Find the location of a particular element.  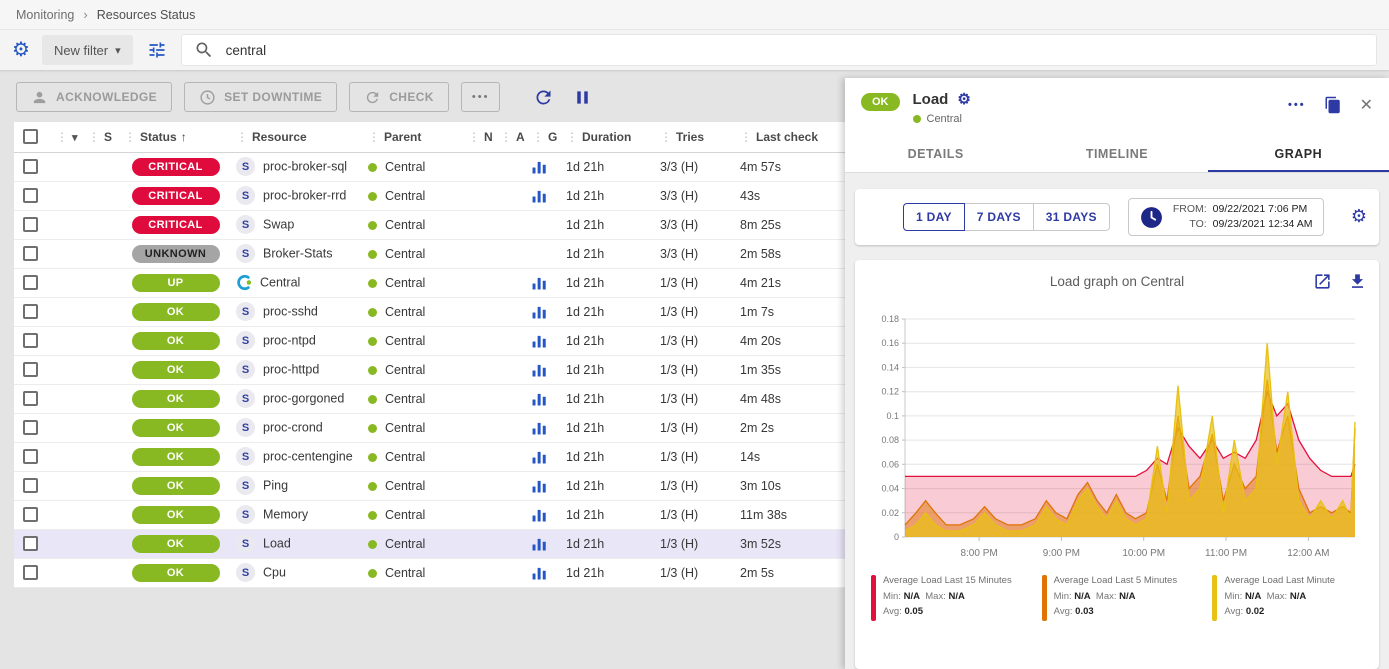

tab-details: DETAILS is located at coordinates (935, 154).